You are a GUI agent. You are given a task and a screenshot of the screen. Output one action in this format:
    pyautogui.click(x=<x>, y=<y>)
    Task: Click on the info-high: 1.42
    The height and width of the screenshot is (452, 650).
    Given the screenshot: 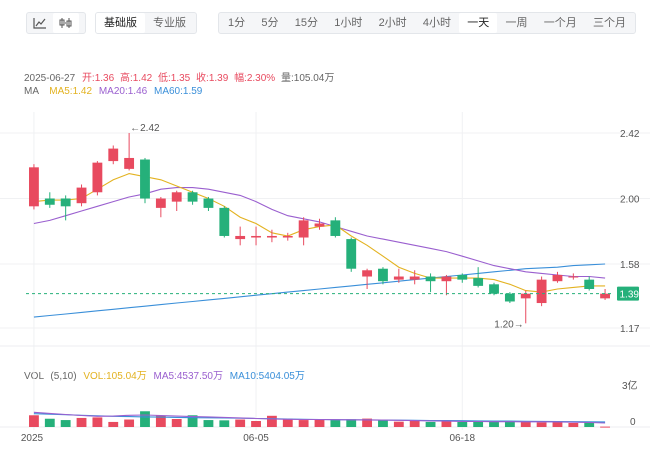 What is the action you would take?
    pyautogui.click(x=142, y=78)
    